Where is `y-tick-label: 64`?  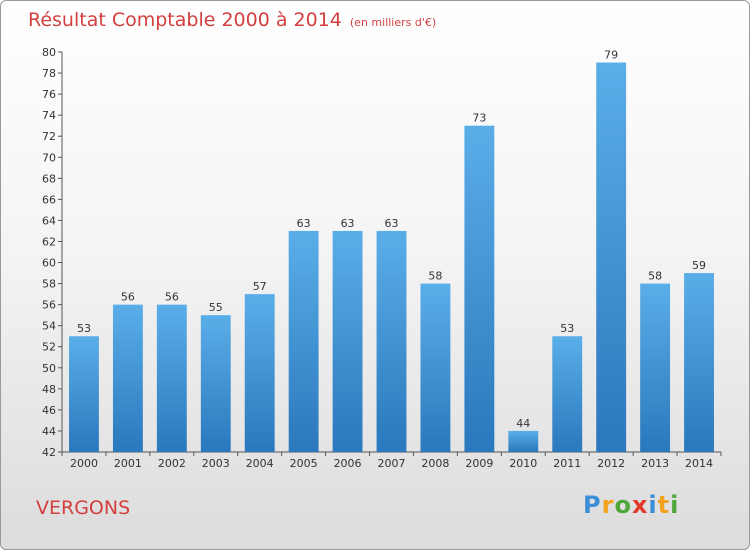 y-tick-label: 64 is located at coordinates (49, 220).